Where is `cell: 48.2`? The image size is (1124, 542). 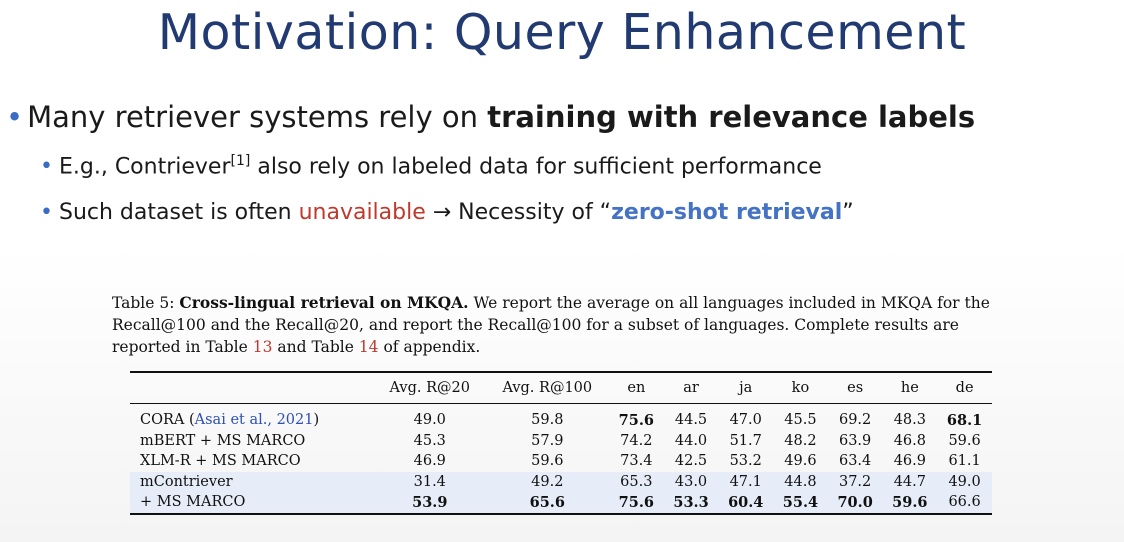
cell: 48.2 is located at coordinates (800, 440).